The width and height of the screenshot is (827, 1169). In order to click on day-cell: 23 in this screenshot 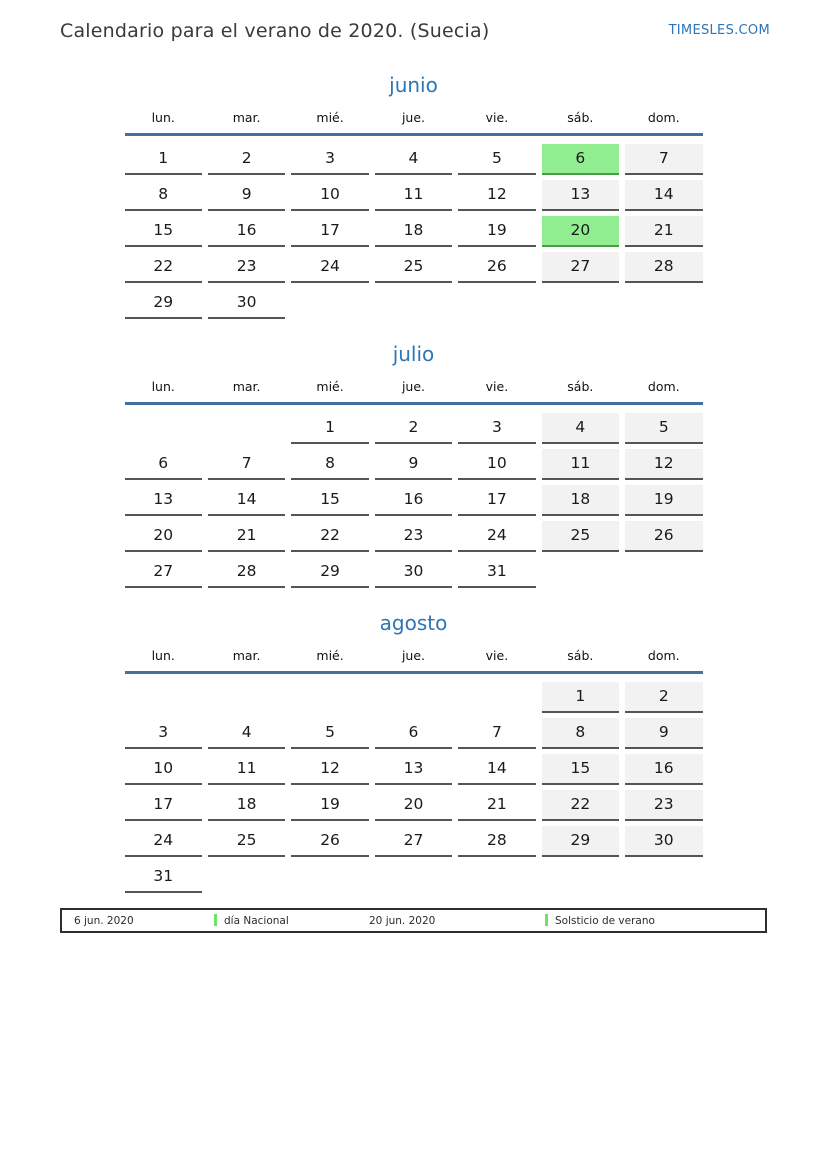, I will do `click(413, 536)`.